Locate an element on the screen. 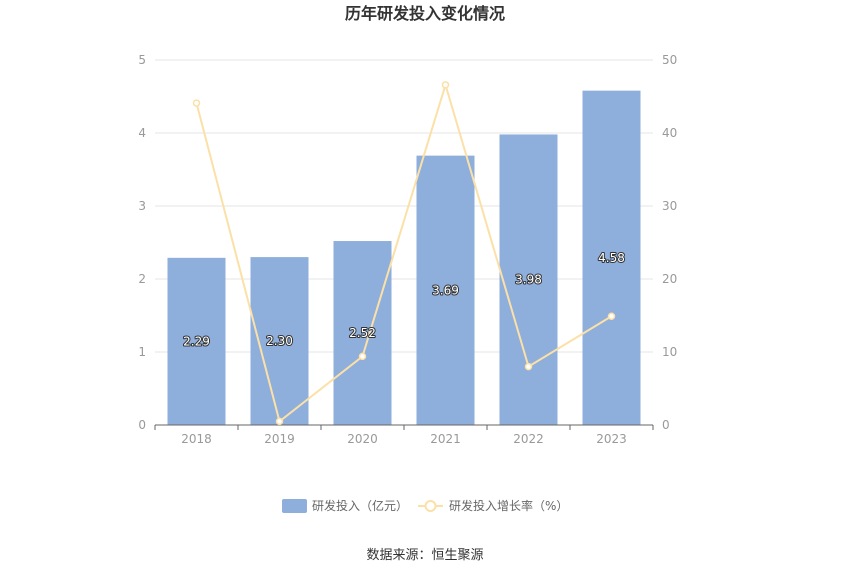 Image resolution: width=850 pixels, height=575 pixels. legend: 研发投入（亿元） 研发投入增长率（%） is located at coordinates (425, 505).